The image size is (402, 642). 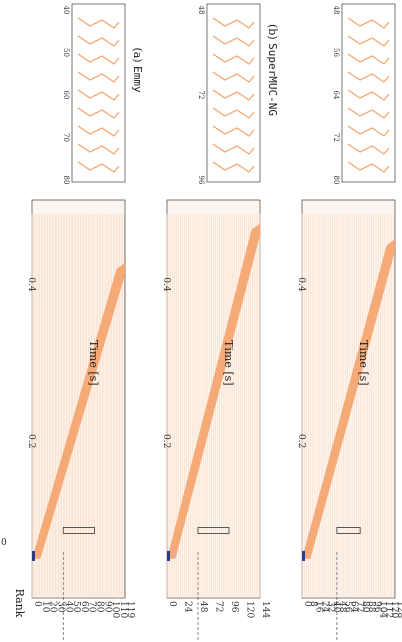 What do you see at coordinates (265, 609) in the screenshot?
I see `rank-tick-label: 144` at bounding box center [265, 609].